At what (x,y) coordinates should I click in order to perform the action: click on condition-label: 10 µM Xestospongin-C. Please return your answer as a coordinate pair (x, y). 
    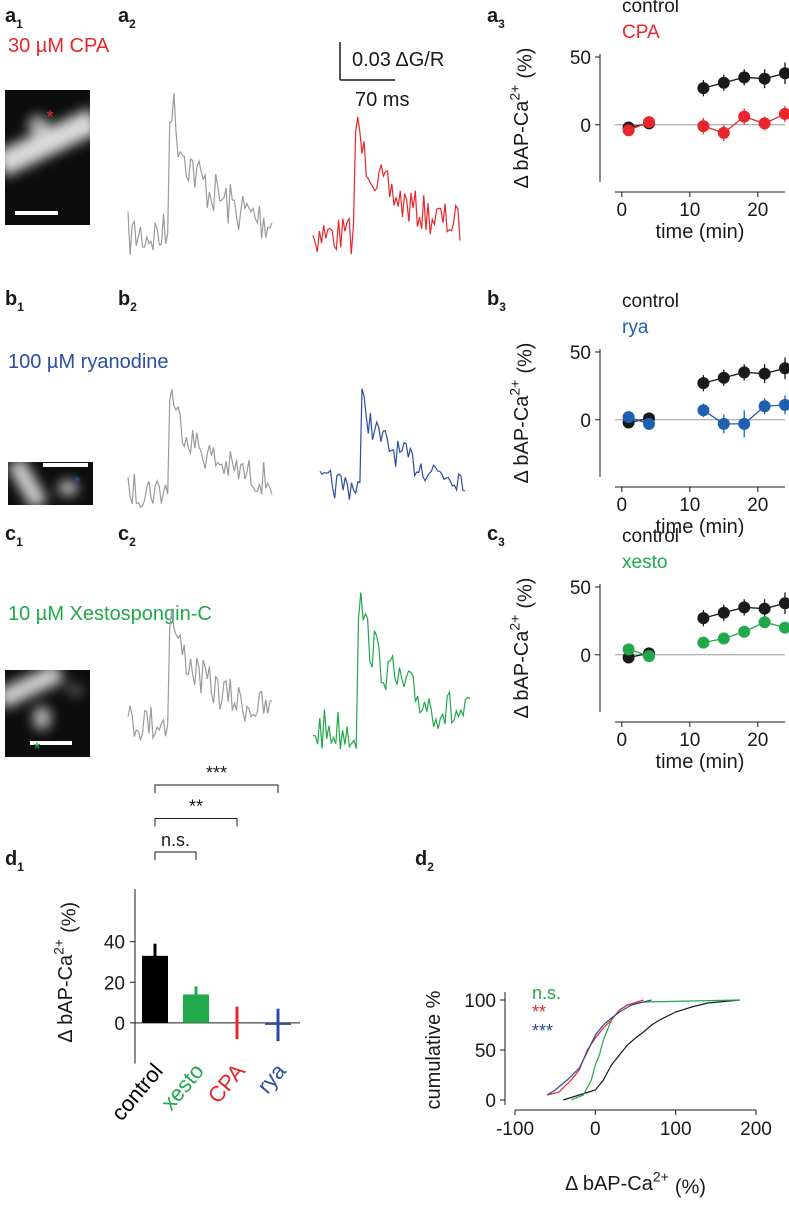
    Looking at the image, I should click on (110, 614).